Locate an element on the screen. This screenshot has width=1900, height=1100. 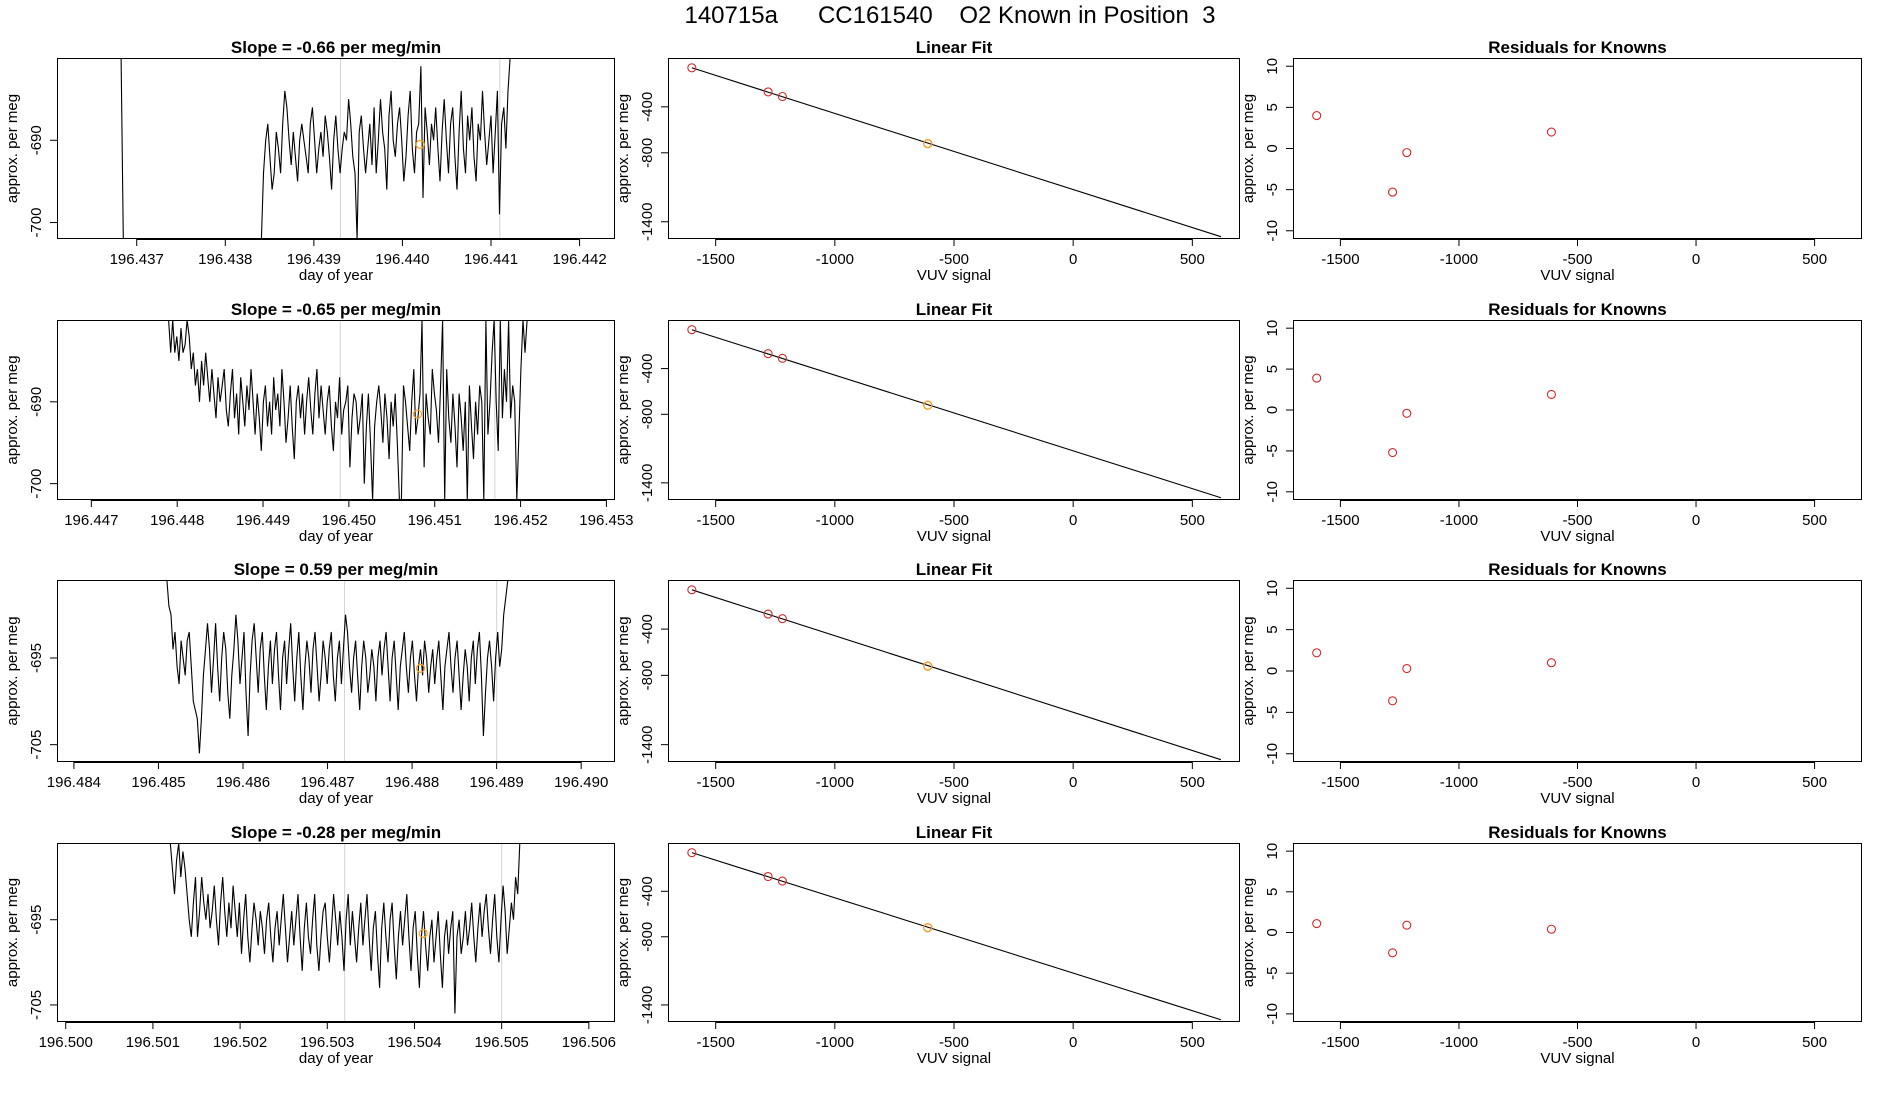
x-tick-label: 196.447 is located at coordinates (91, 520).